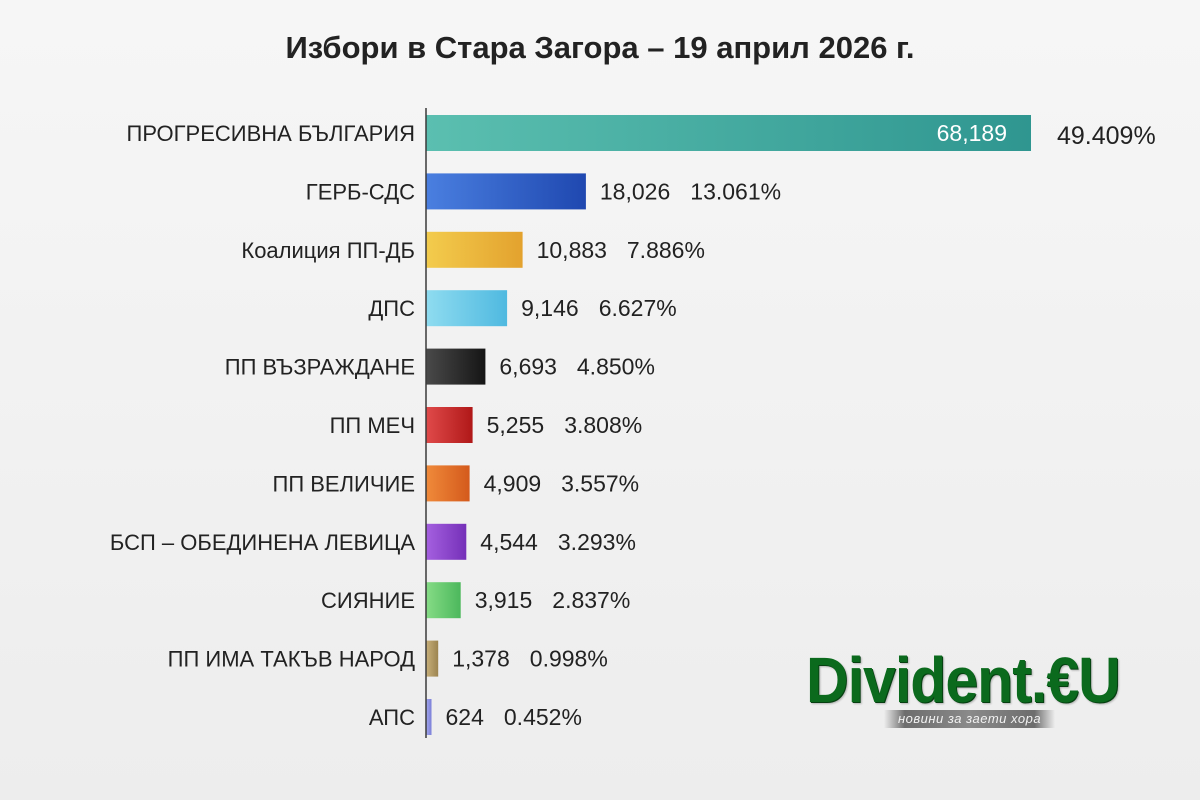  Describe the element at coordinates (735, 191) in the screenshot. I see `percent-label-герб-сдс: 13.061%` at that location.